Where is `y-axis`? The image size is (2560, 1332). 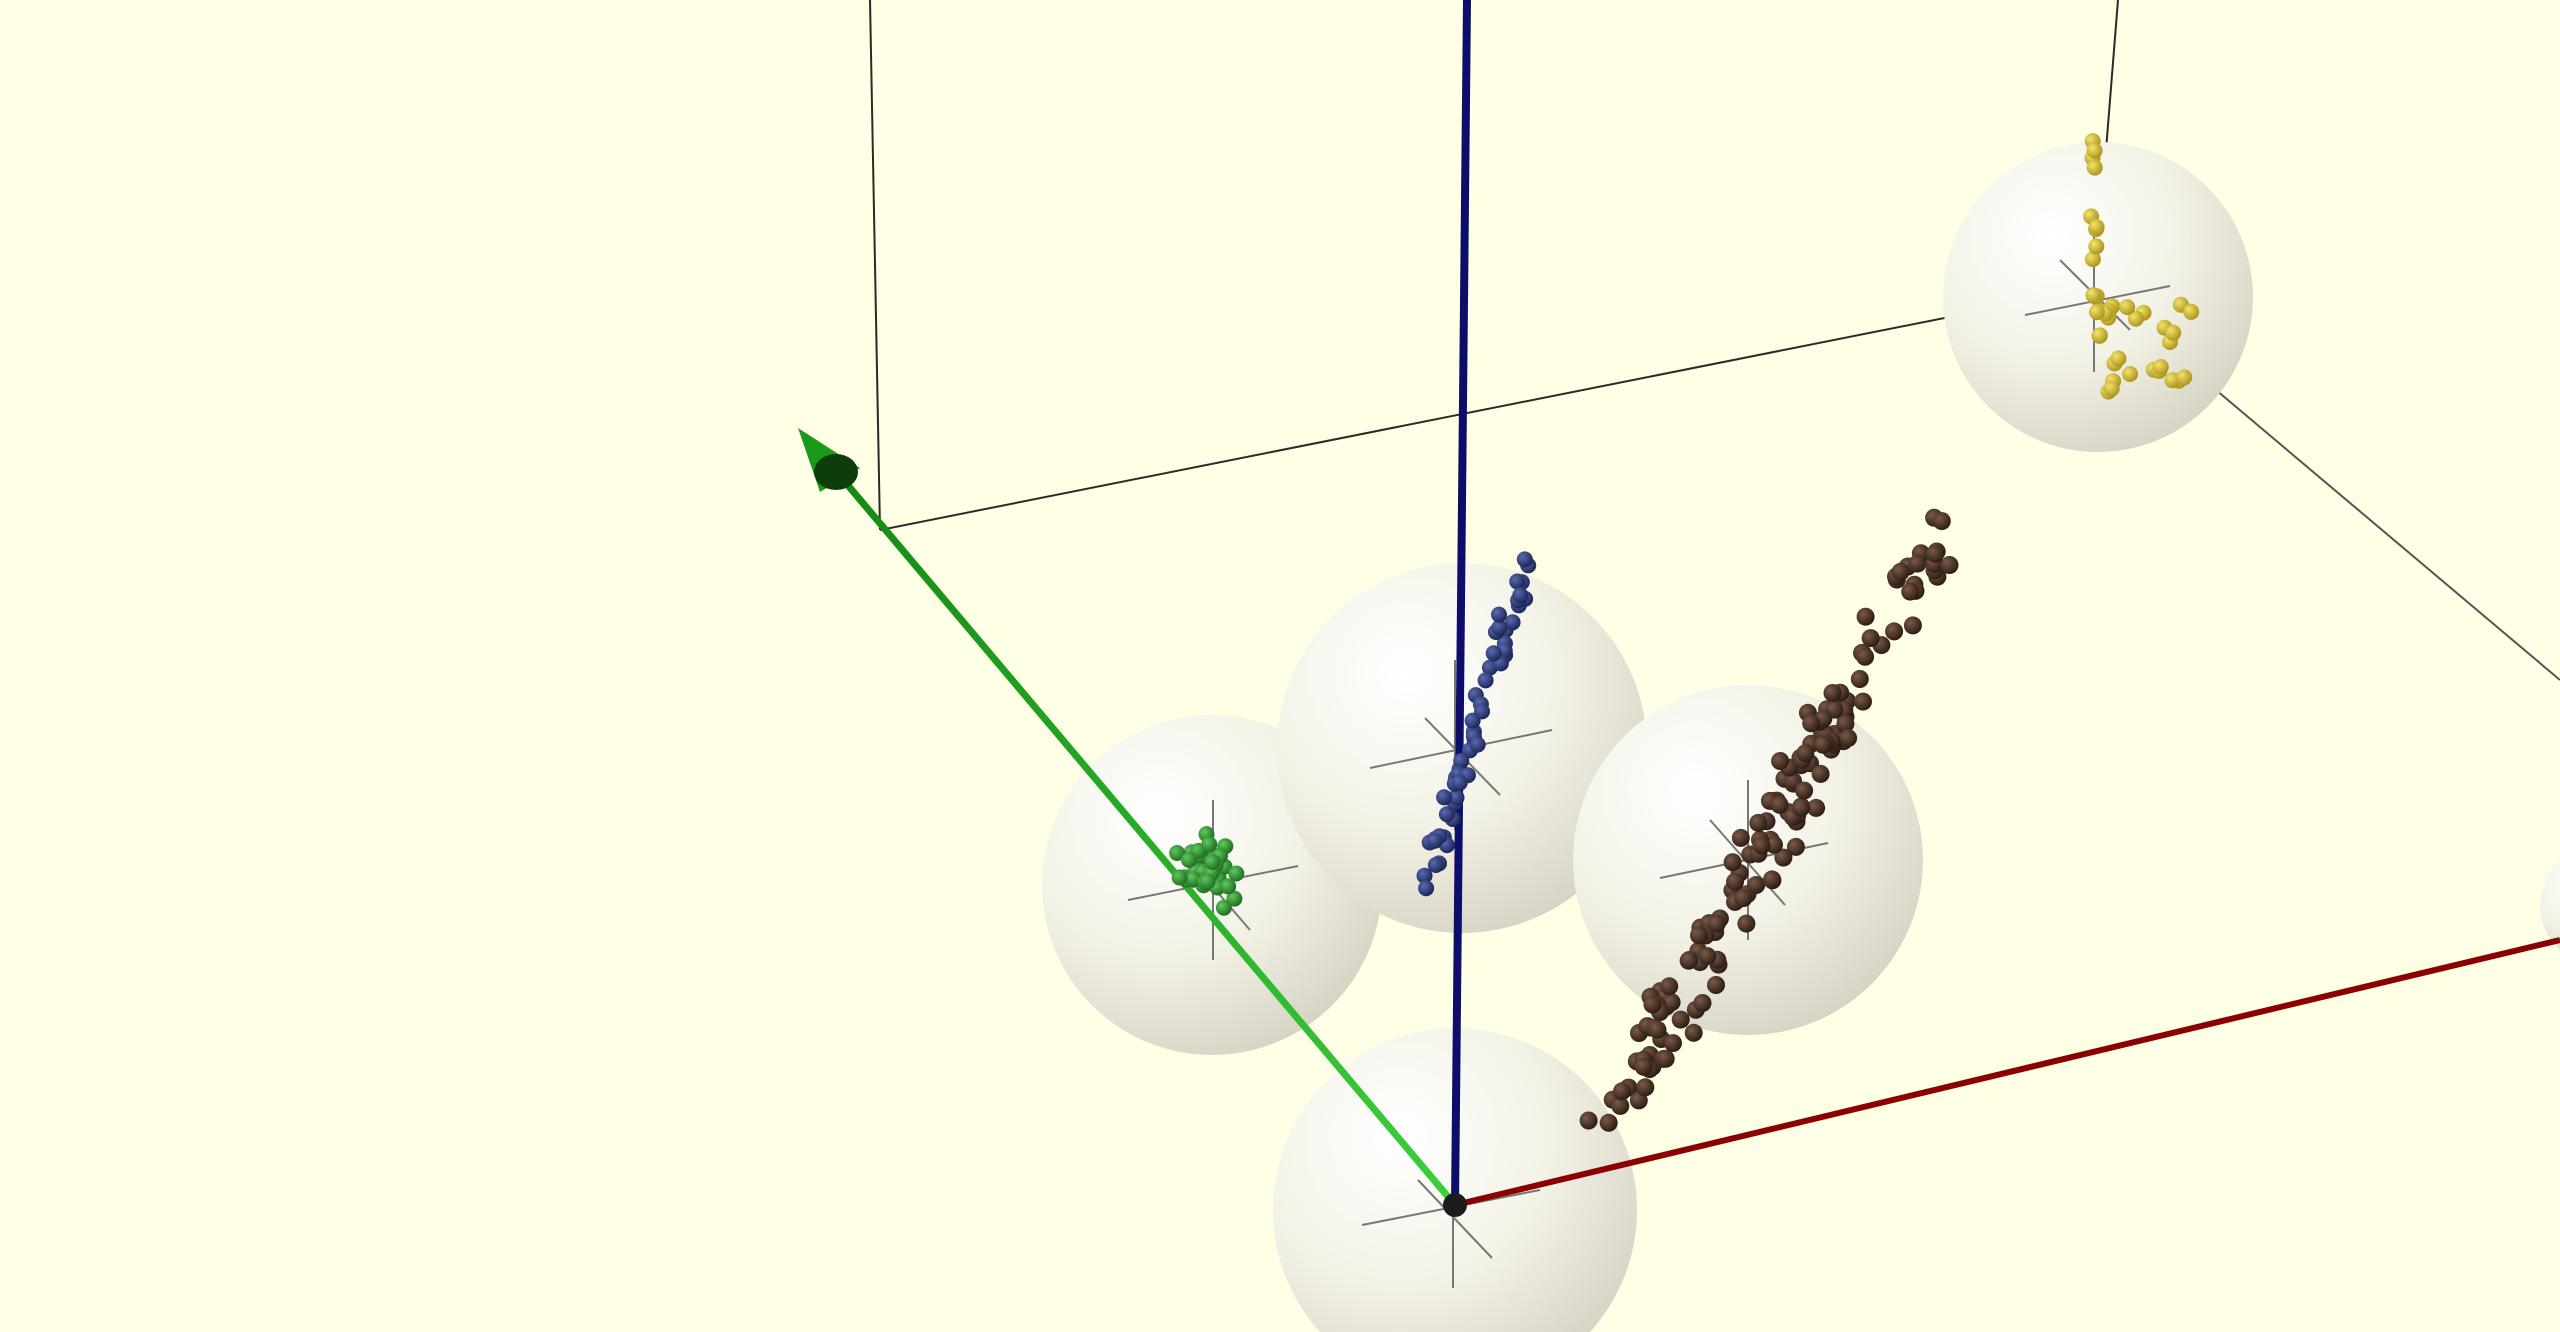
y-axis is located at coordinates (1145, 837).